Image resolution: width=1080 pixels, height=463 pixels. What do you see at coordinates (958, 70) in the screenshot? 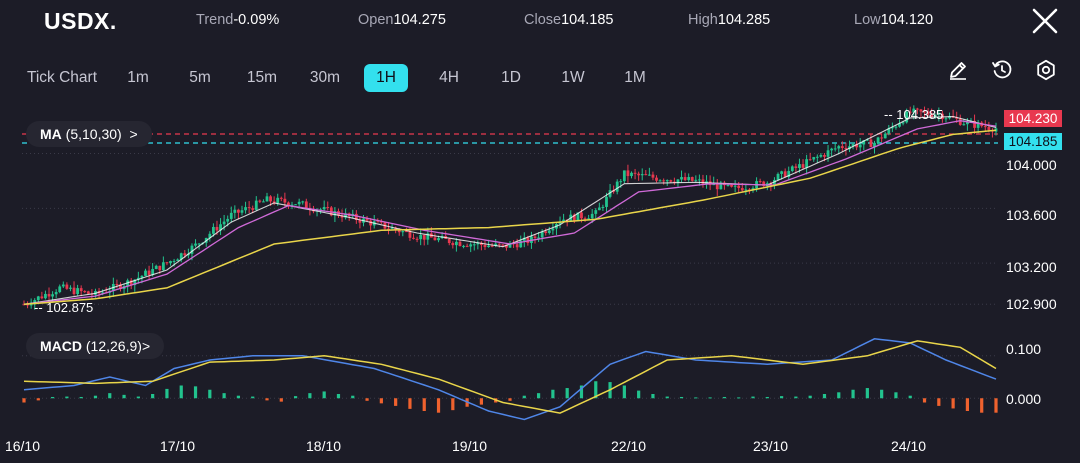
I see `pencil-icon` at bounding box center [958, 70].